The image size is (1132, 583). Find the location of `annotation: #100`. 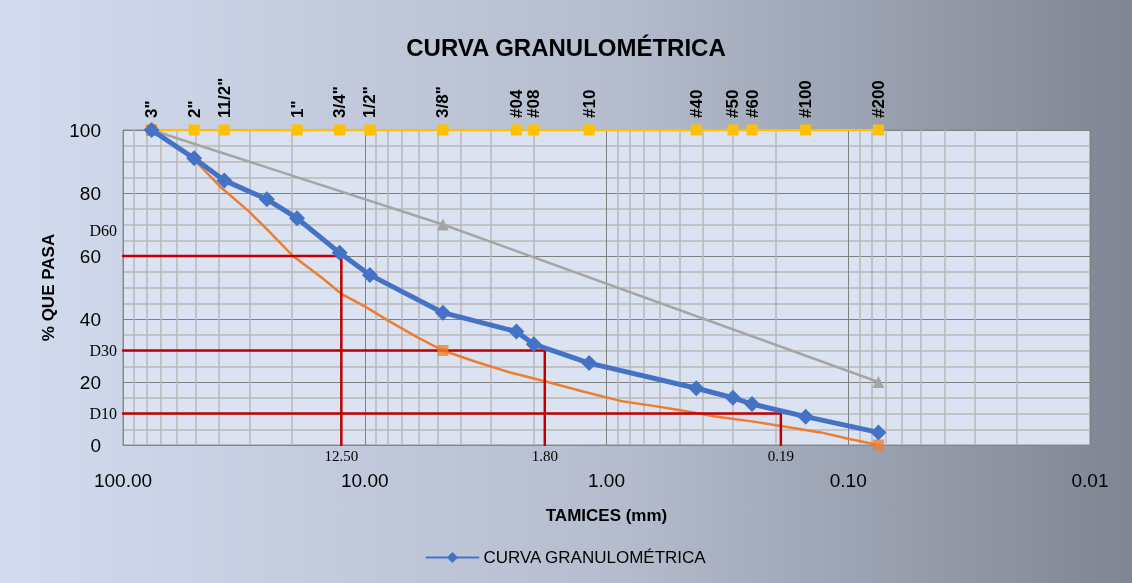

annotation: #100 is located at coordinates (806, 99).